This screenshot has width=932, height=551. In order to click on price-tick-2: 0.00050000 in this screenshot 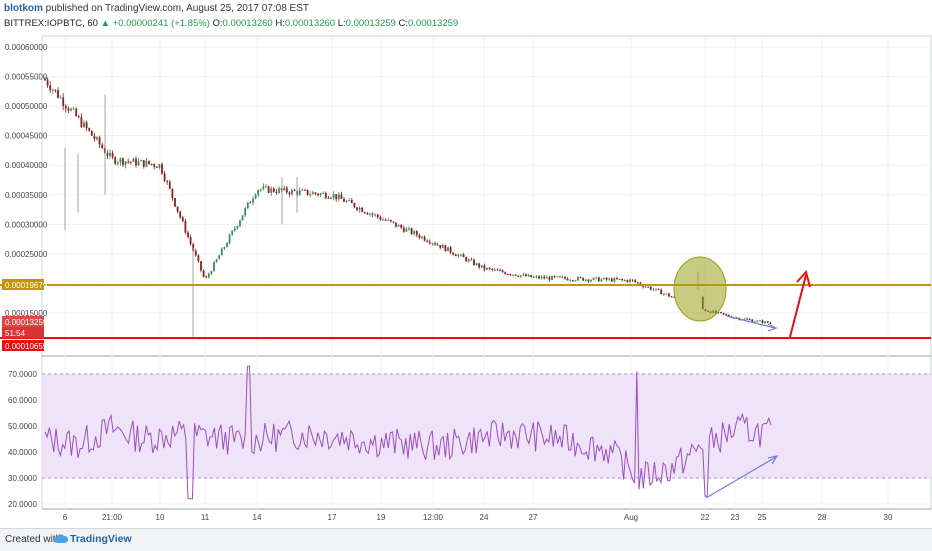, I will do `click(26, 106)`.